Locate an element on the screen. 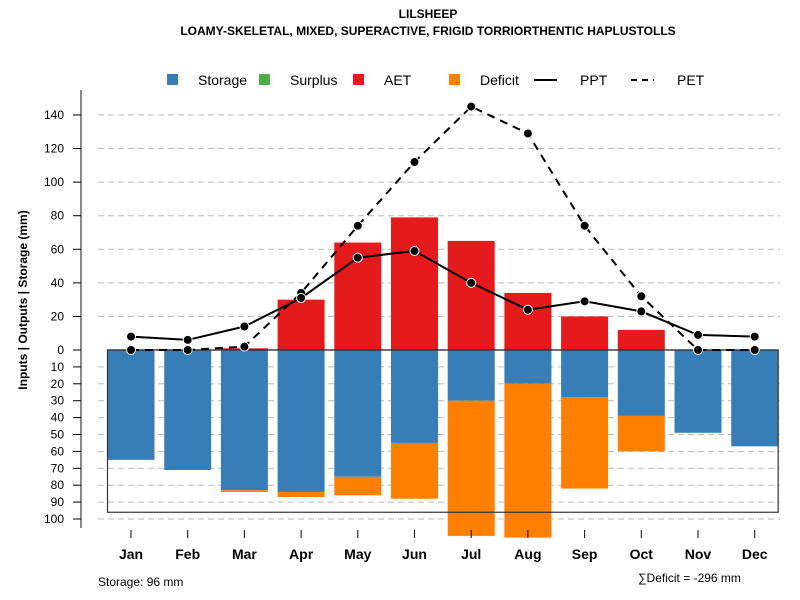  x-tick-label: Jul is located at coordinates (471, 554).